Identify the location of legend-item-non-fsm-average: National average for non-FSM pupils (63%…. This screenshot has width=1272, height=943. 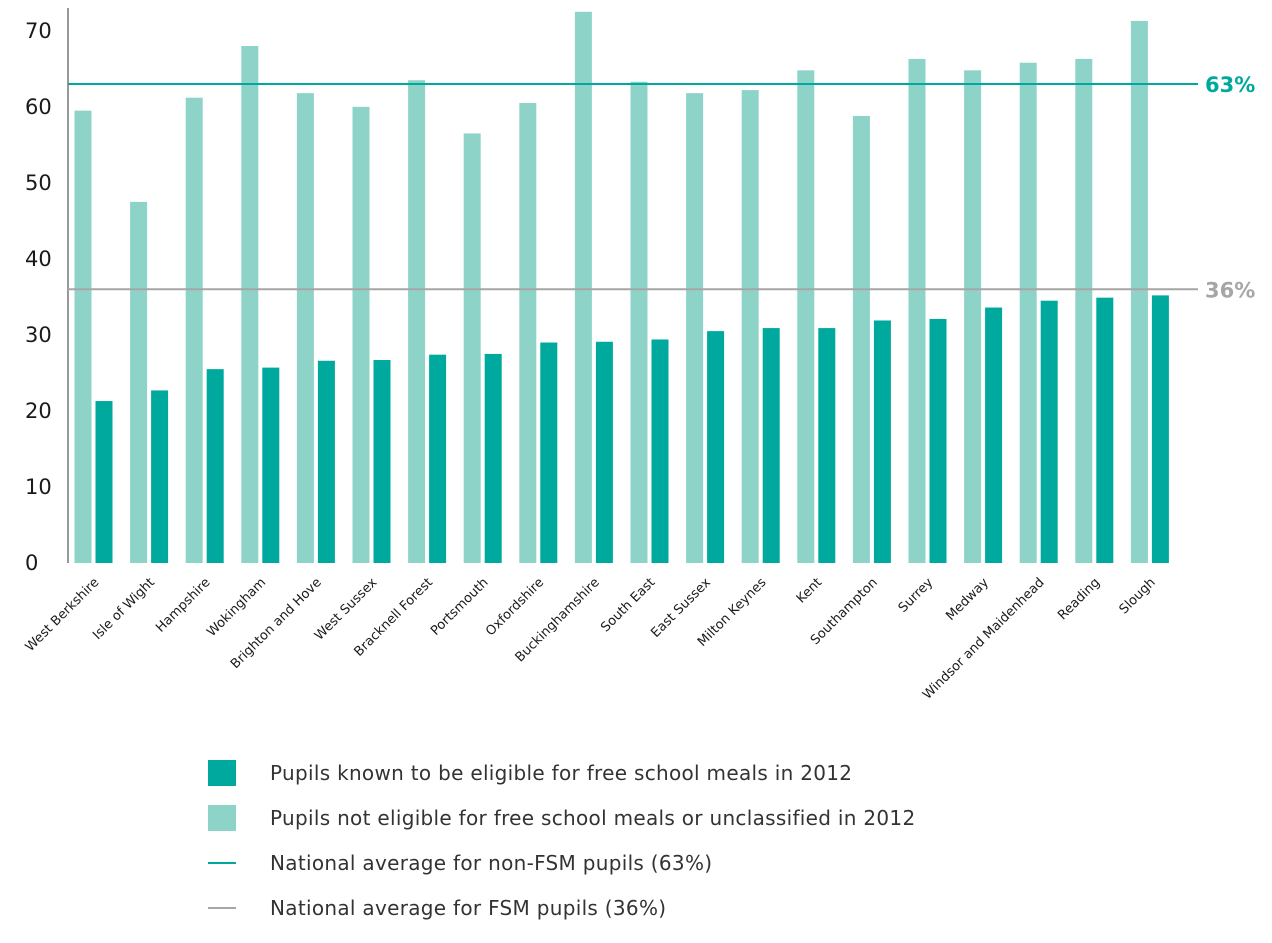
(562, 863).